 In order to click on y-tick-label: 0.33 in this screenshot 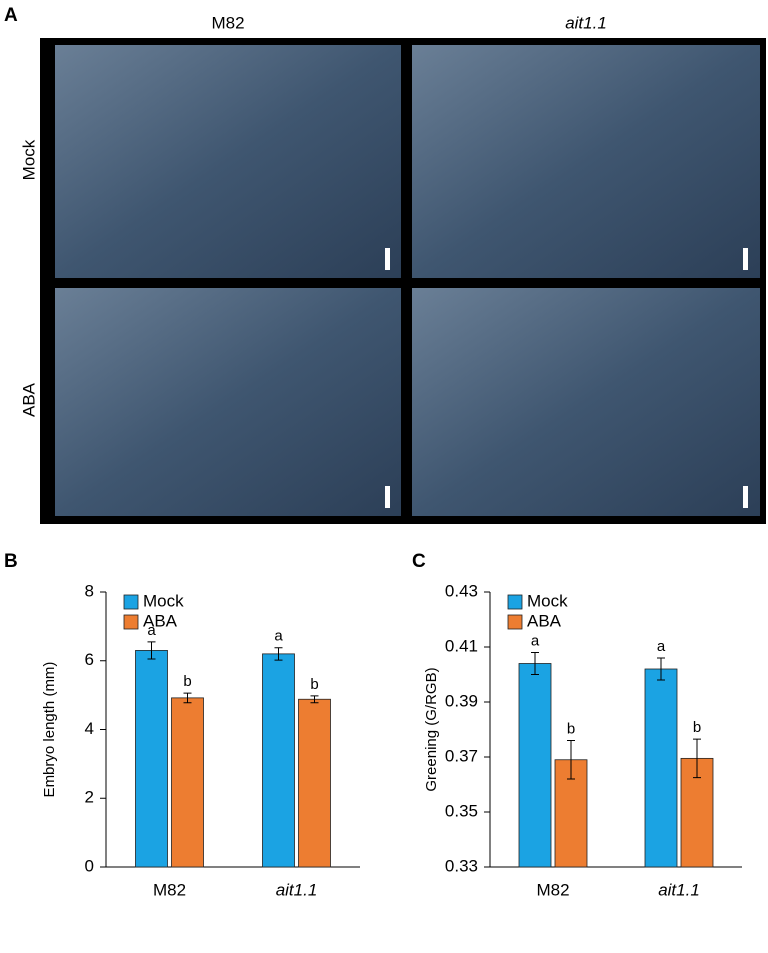, I will do `click(461, 865)`.